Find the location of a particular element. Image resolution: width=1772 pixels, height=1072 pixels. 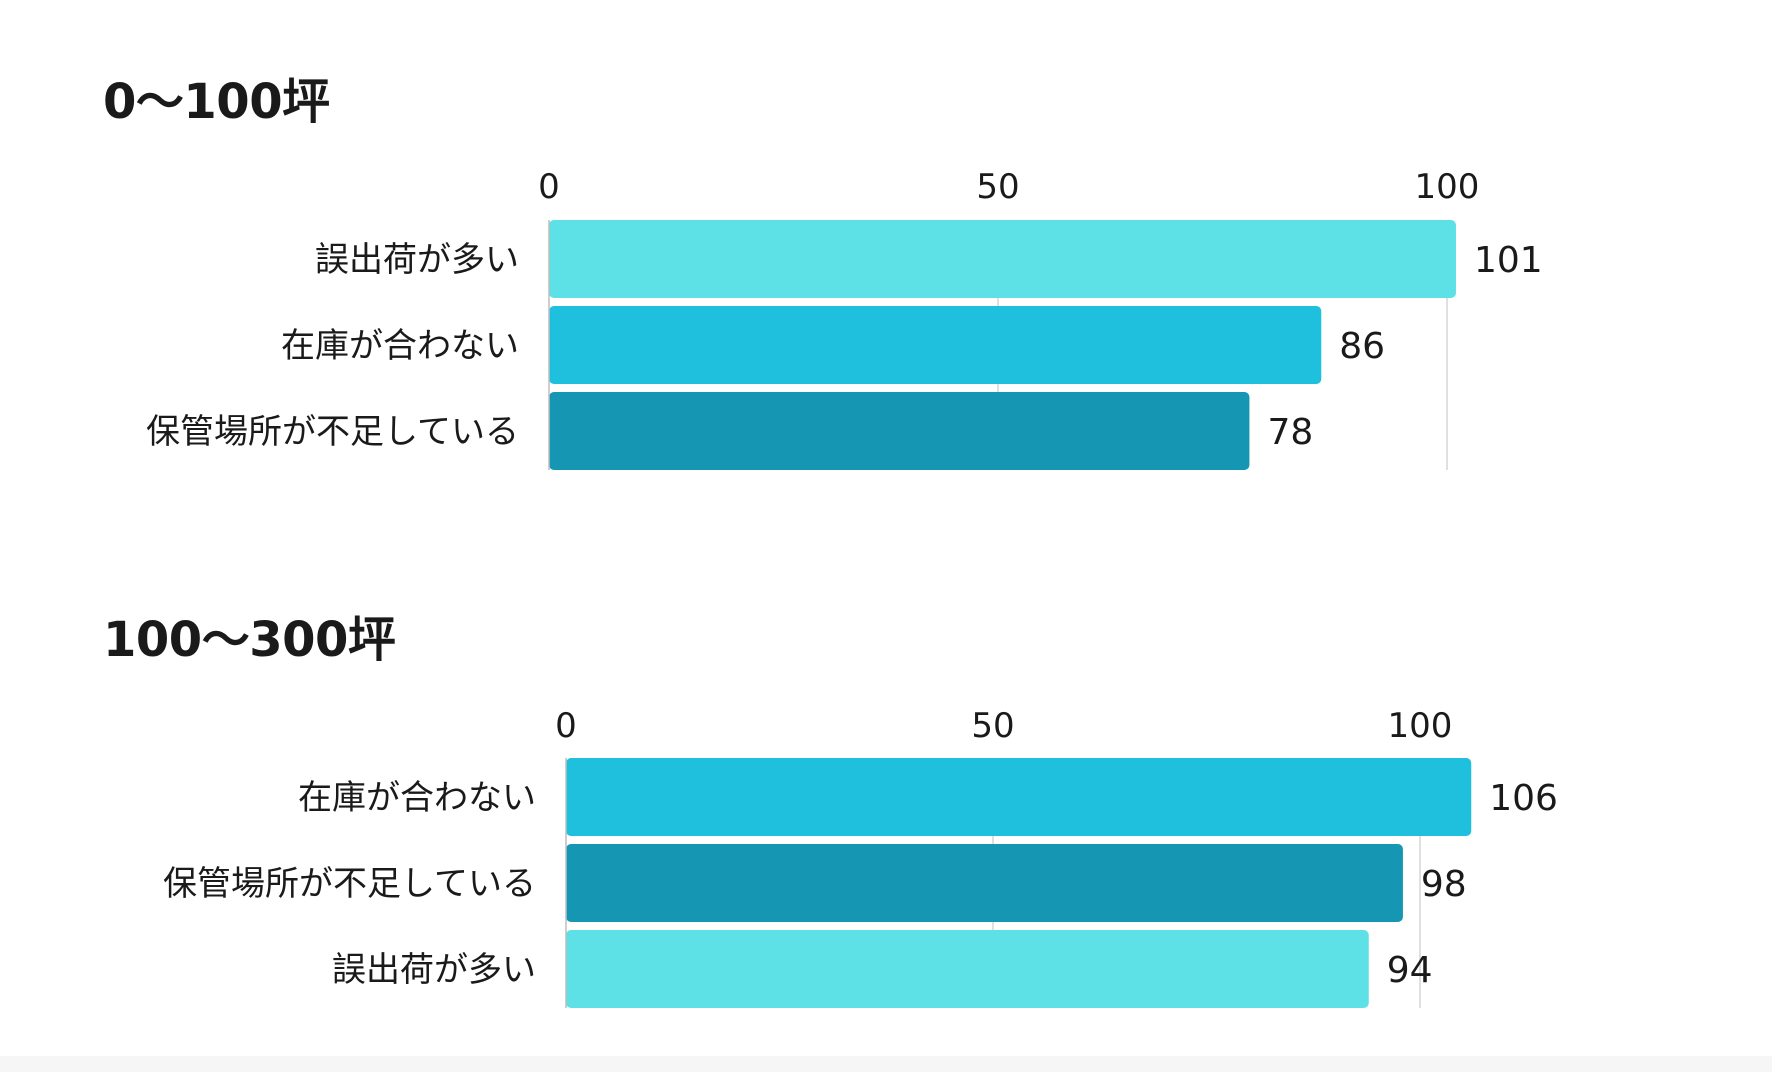

chart-title: 0～100坪 is located at coordinates (216, 102).